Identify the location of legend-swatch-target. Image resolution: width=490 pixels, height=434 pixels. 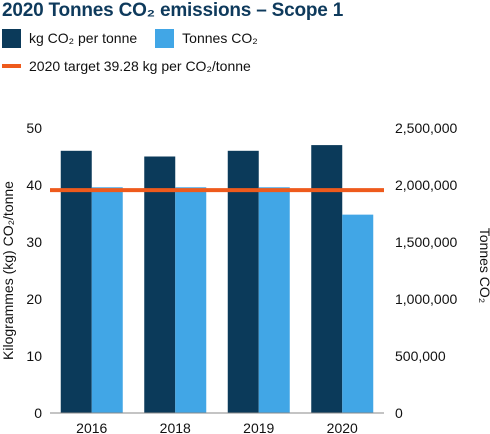
(11, 66).